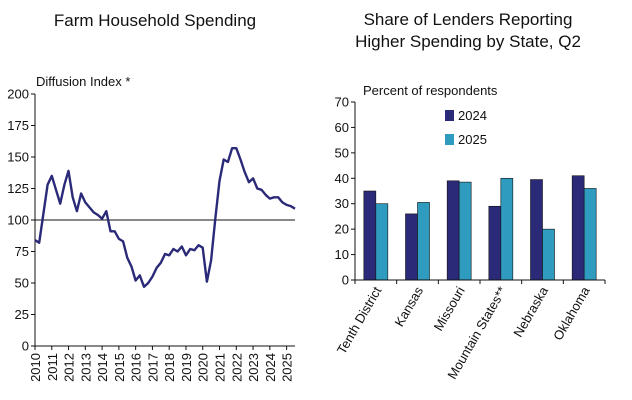 The image size is (632, 400). I want to click on y-tick-label: 25, so click(22, 314).